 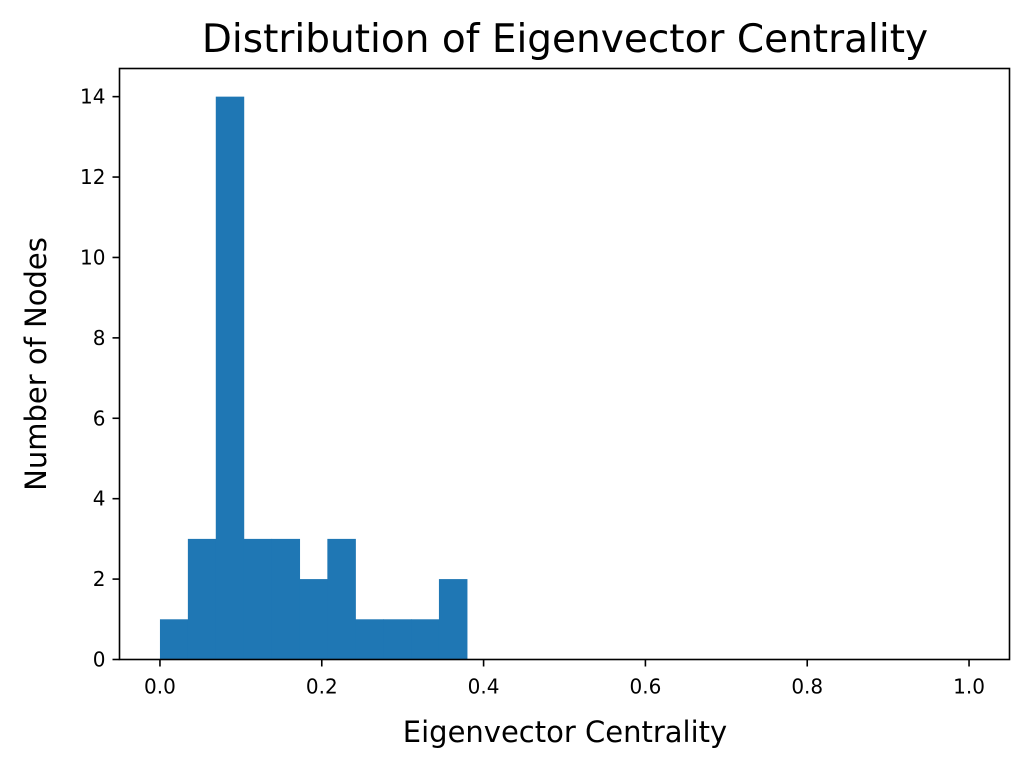 What do you see at coordinates (160, 687) in the screenshot?
I see `x-tick-label: 0.0` at bounding box center [160, 687].